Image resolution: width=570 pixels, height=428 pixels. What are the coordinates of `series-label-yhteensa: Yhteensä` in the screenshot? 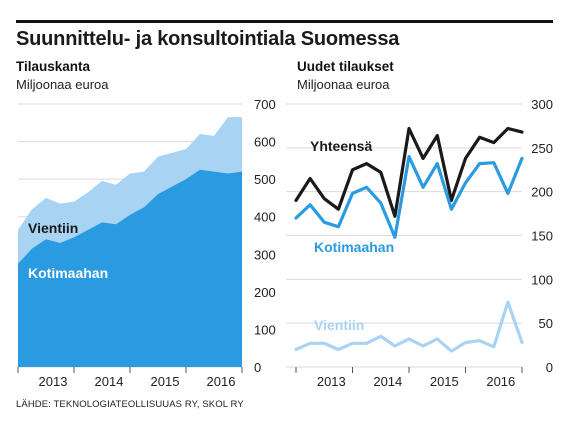 It's located at (341, 146).